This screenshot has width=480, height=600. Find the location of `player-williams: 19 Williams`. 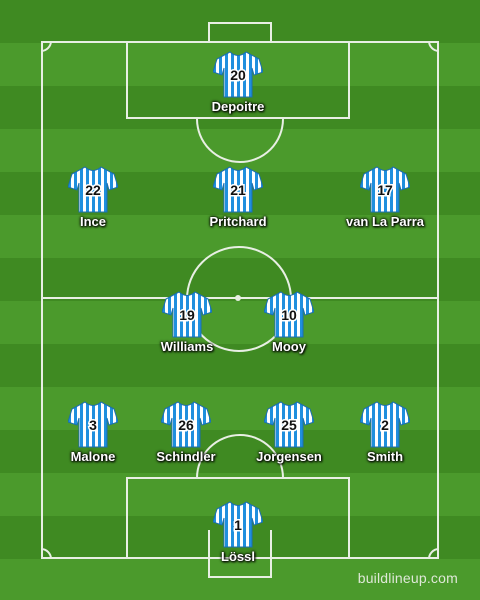

player-williams: 19 Williams is located at coordinates (187, 322).